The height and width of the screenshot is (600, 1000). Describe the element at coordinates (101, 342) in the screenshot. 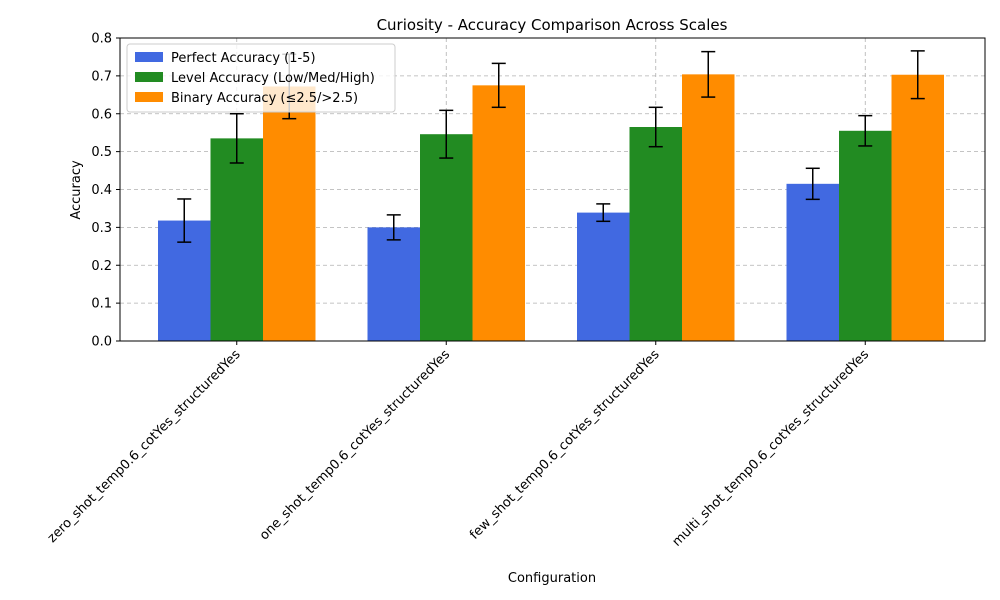

I see `y-tick-label: 0.0` at that location.